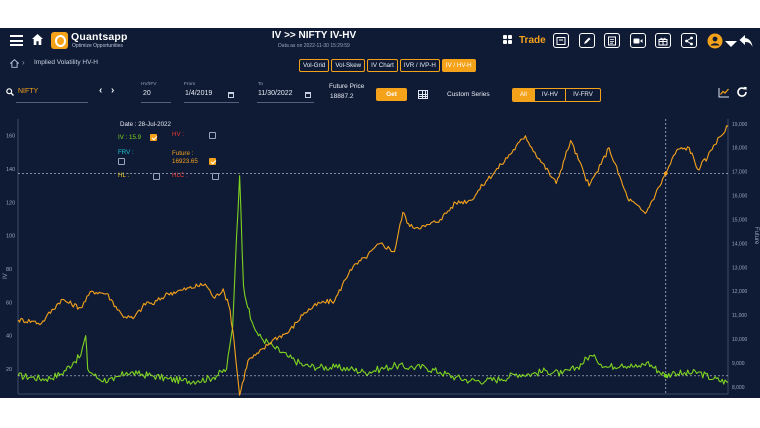 This screenshot has height=428, width=760. Describe the element at coordinates (638, 40) in the screenshot. I see `video-icon` at that location.